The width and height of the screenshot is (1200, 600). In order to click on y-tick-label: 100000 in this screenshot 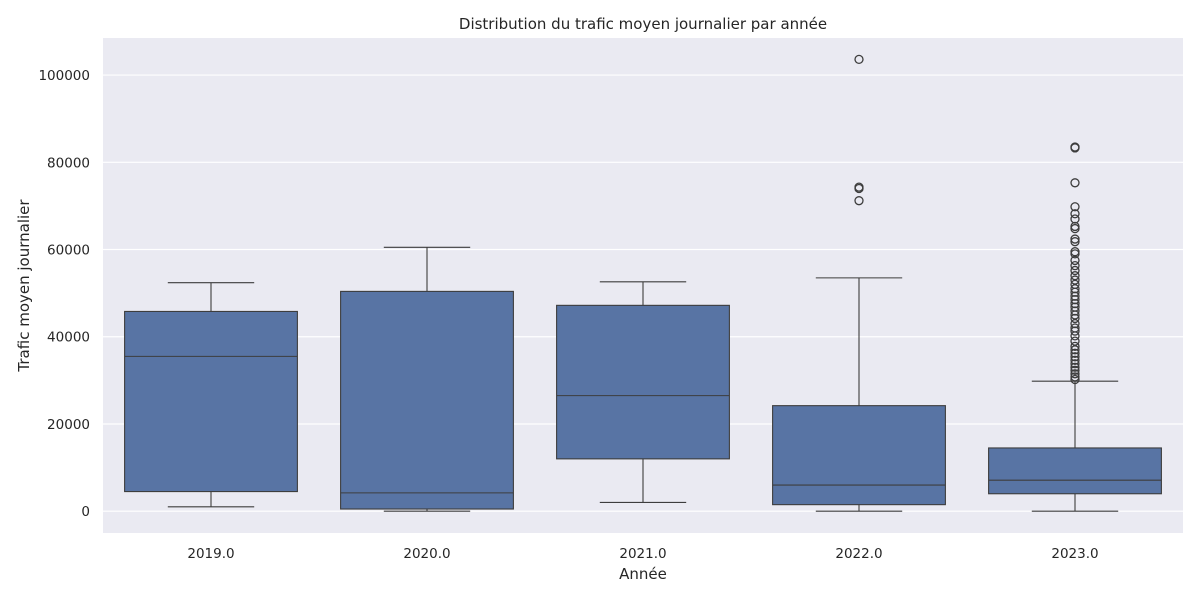, I will do `click(64, 76)`.